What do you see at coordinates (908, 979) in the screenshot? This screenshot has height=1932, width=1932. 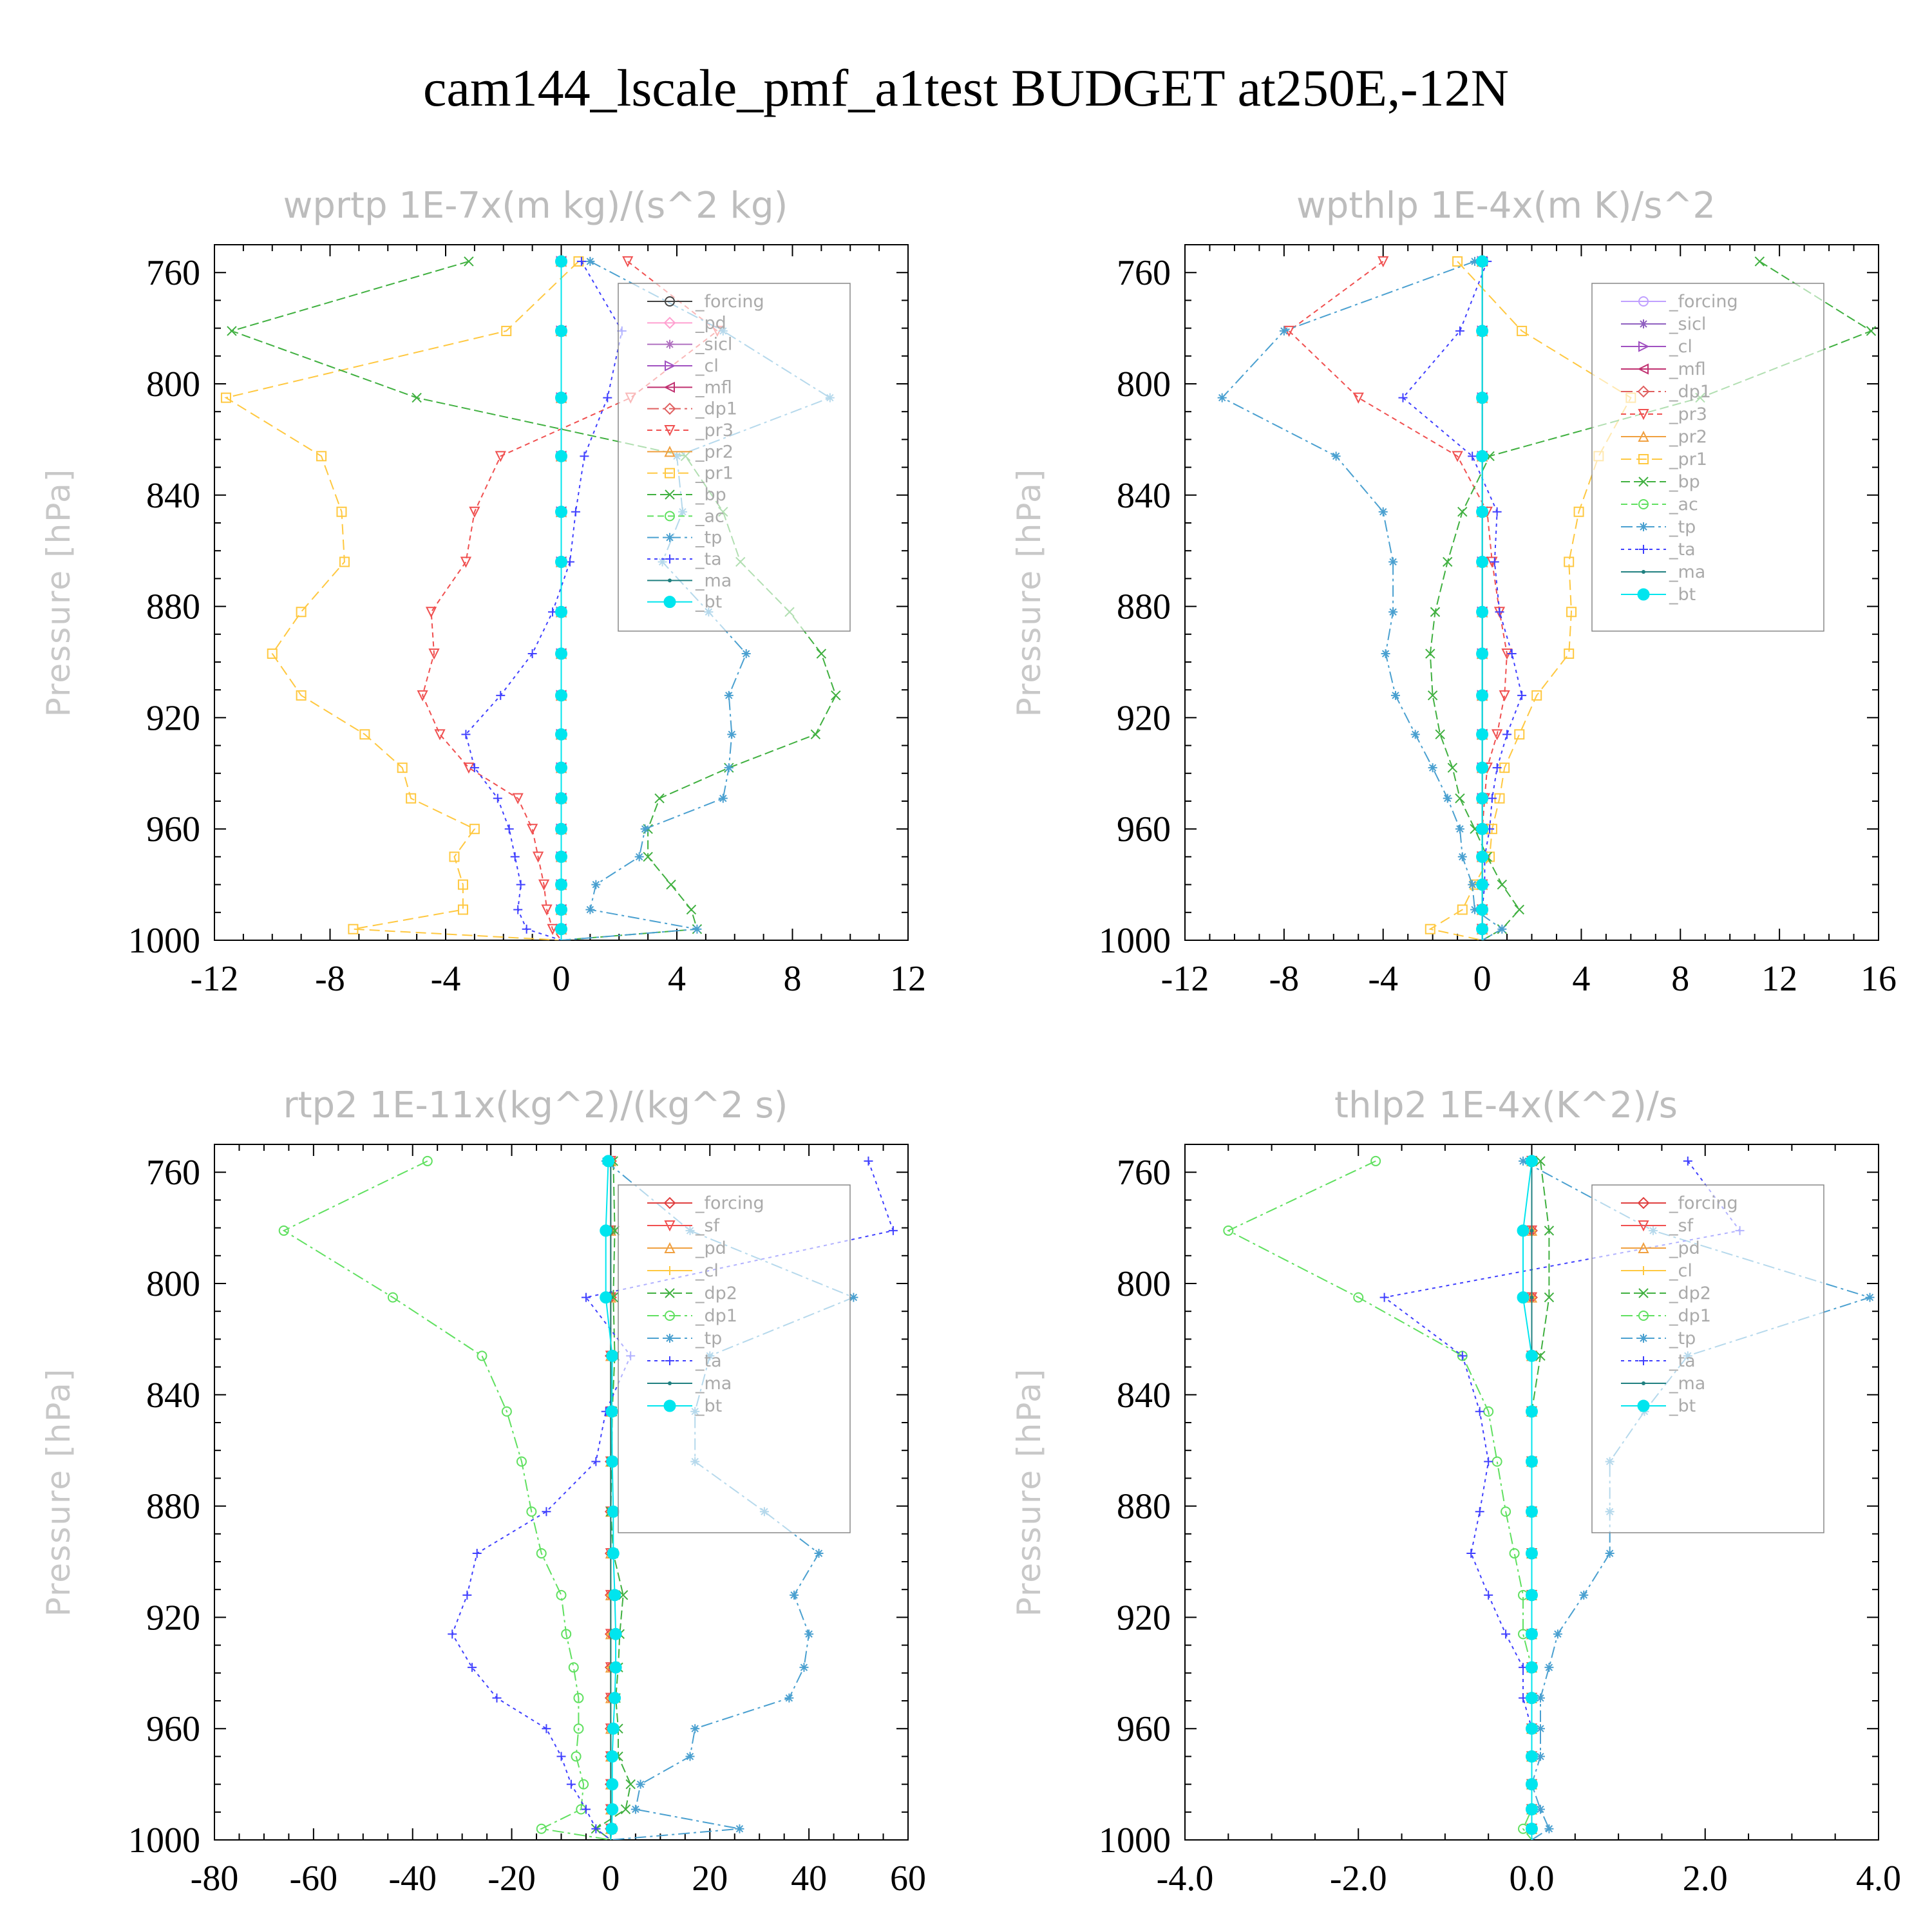 I see `x-tick-label: 12` at bounding box center [908, 979].